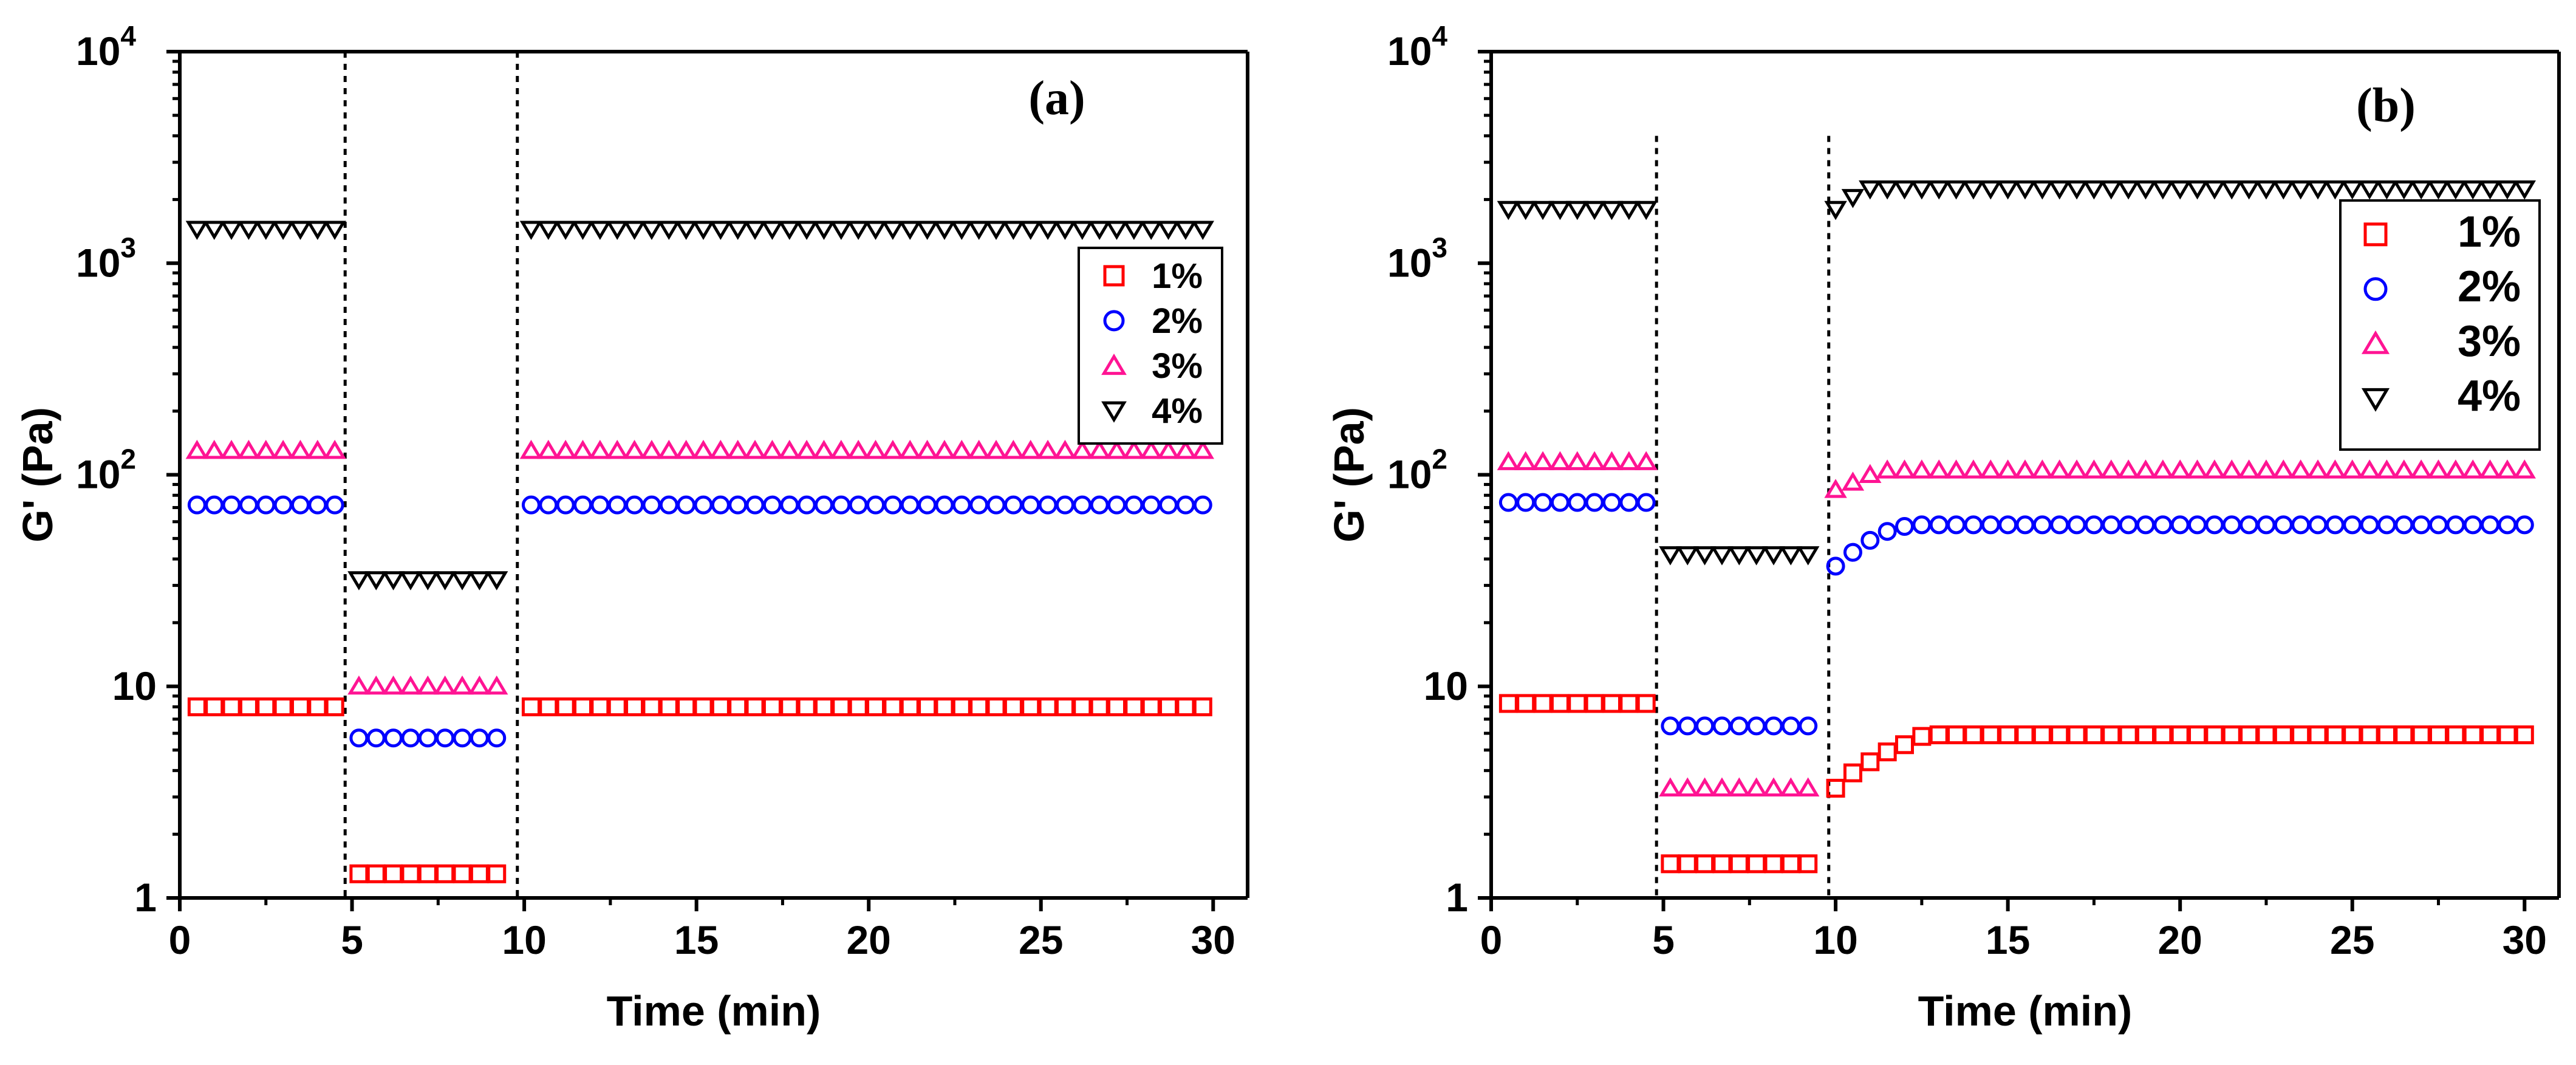 This screenshot has width=2576, height=1065. I want to click on panel-label: (a), so click(1056, 98).